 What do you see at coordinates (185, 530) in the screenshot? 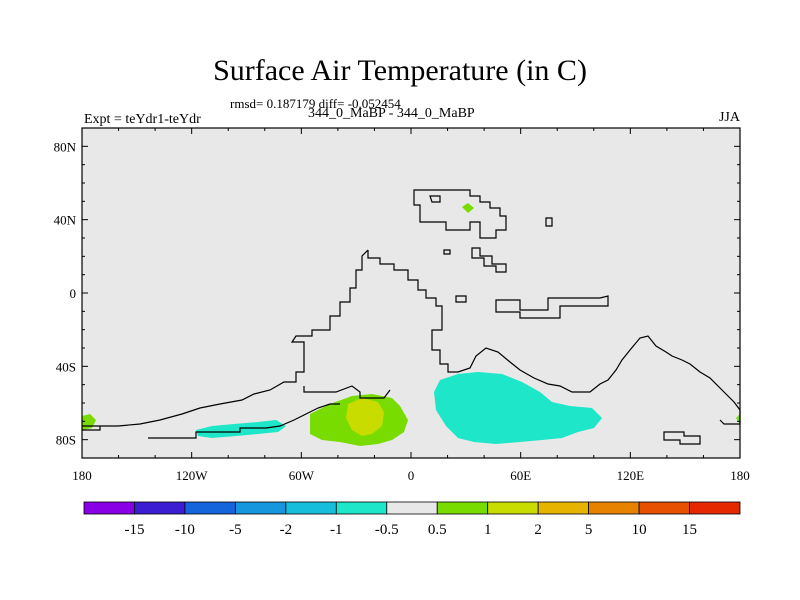
I see `colorbar-label: -10` at bounding box center [185, 530].